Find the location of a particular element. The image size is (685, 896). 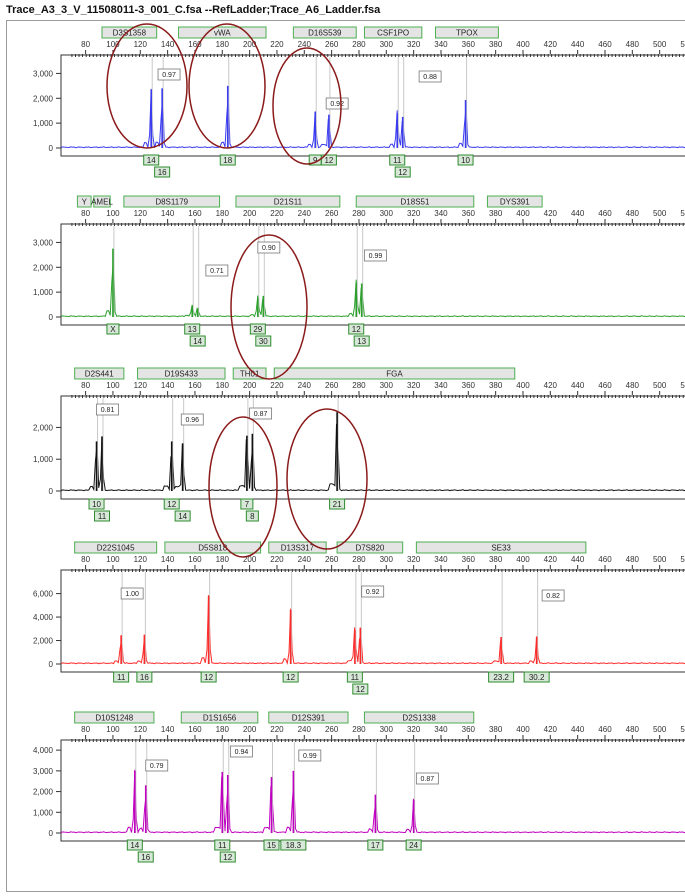

y-tick-label: 0 is located at coordinates (51, 491).